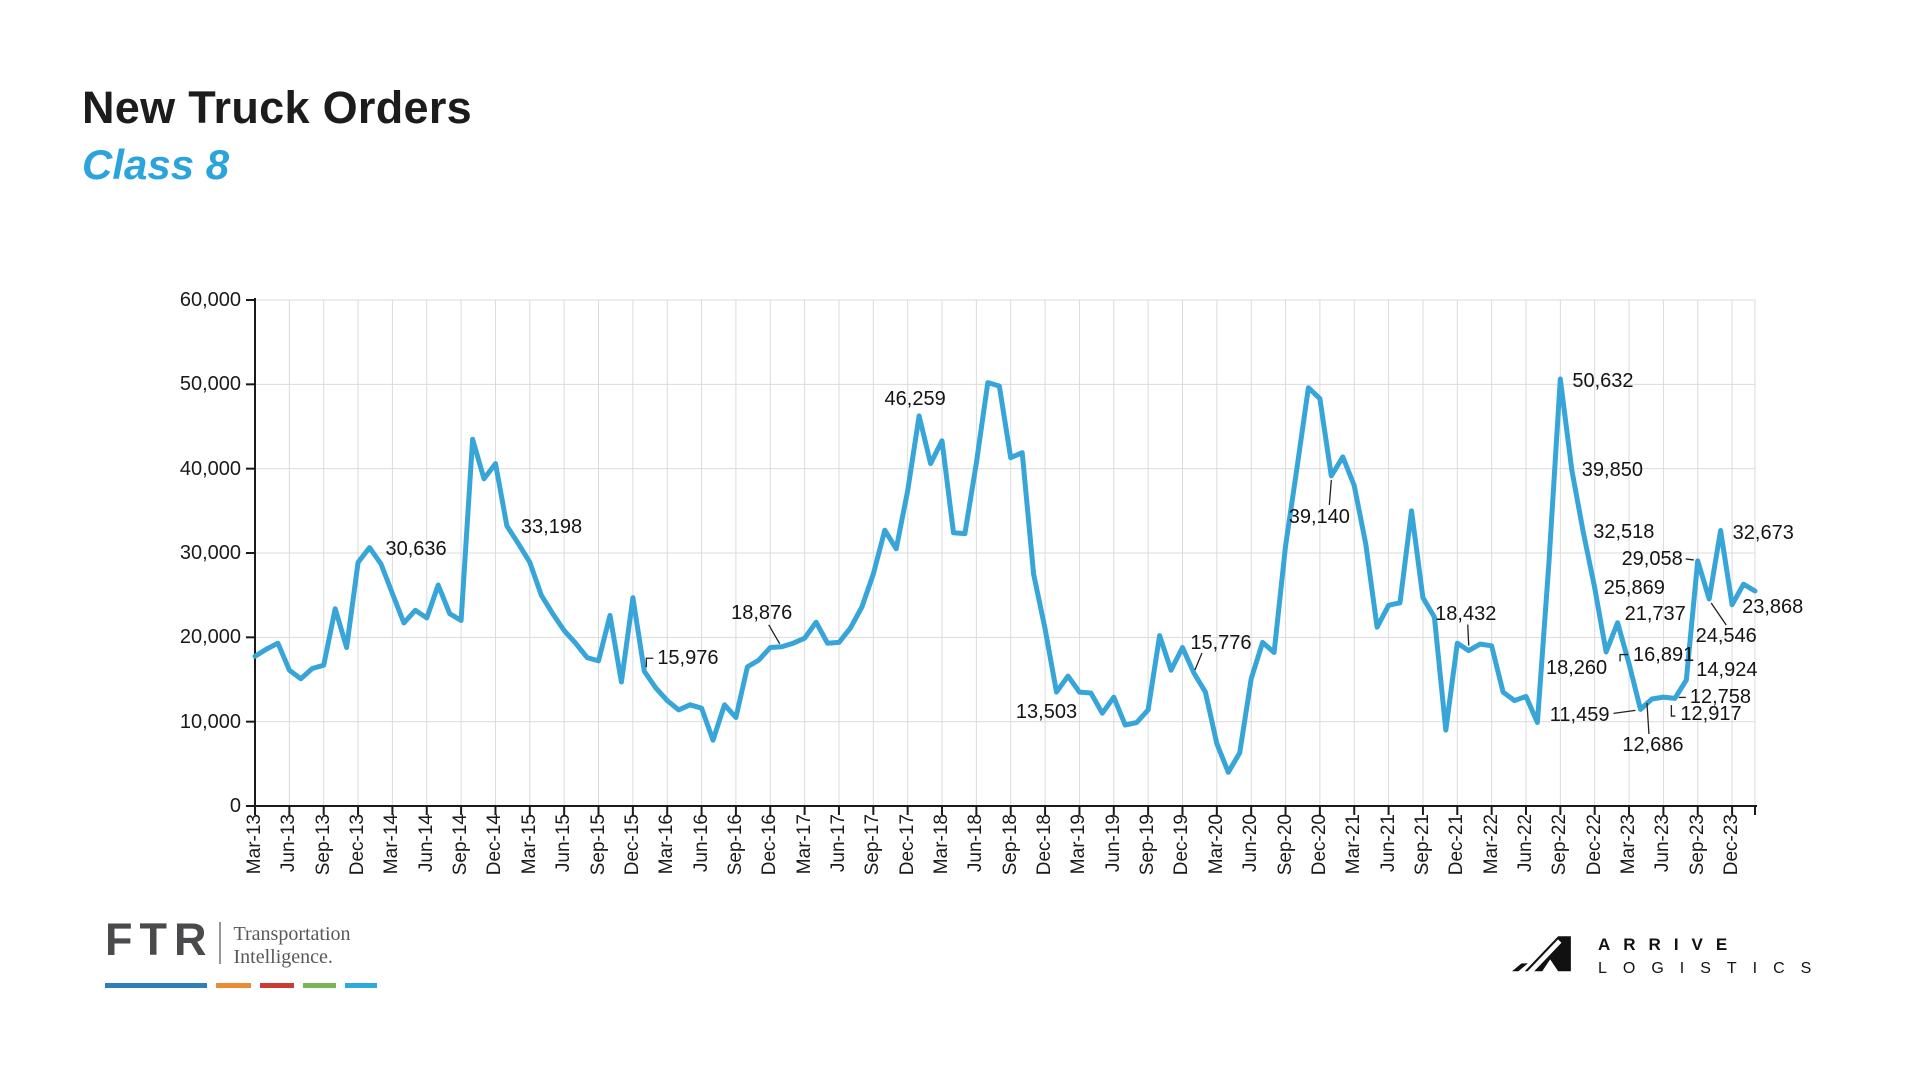 The height and width of the screenshot is (1080, 1920). I want to click on x-tick-label: Sep-13, so click(323, 845).